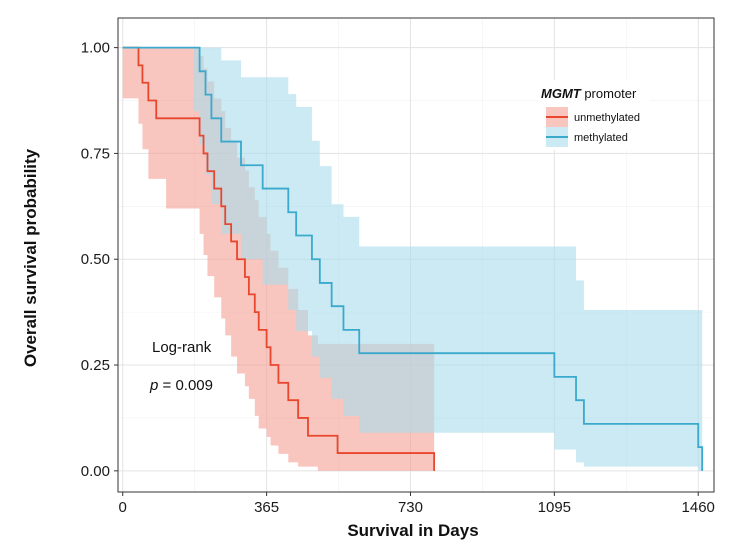  I want to click on legend-item-unmethylated: unmethylated, so click(593, 117).